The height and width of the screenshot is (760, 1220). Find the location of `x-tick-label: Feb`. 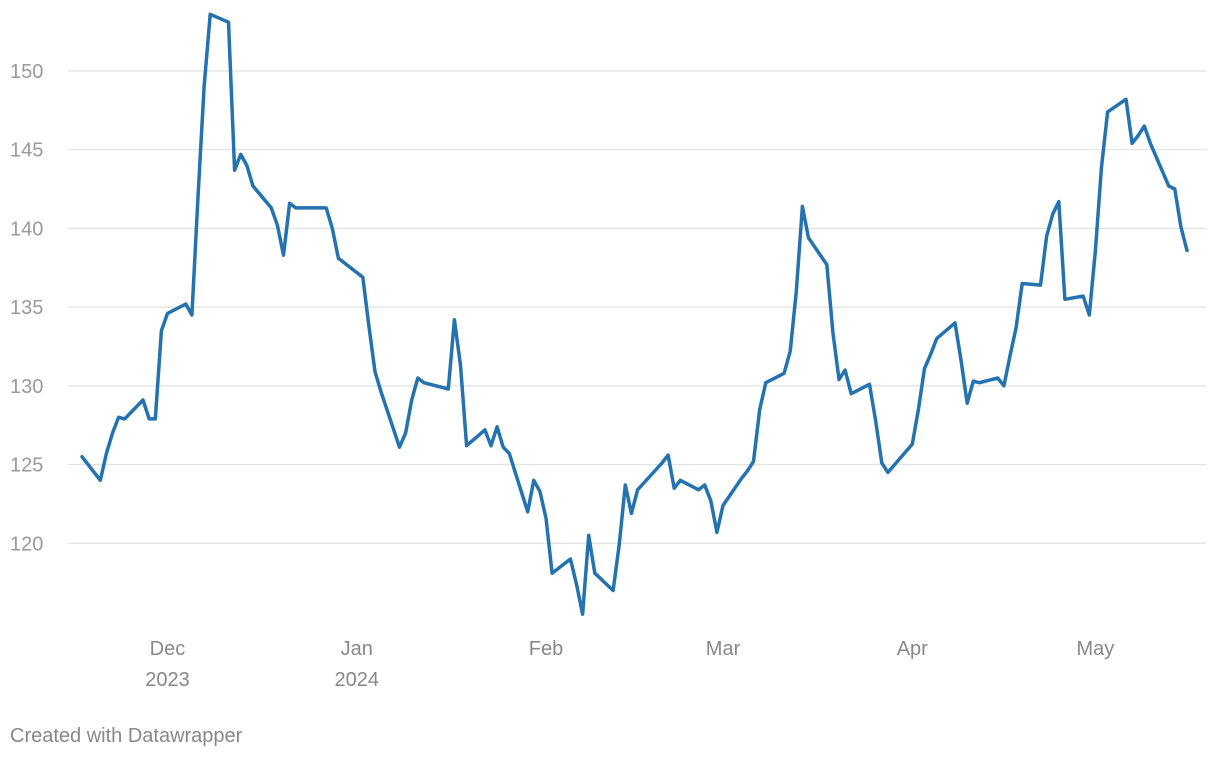

x-tick-label: Feb is located at coordinates (546, 649).